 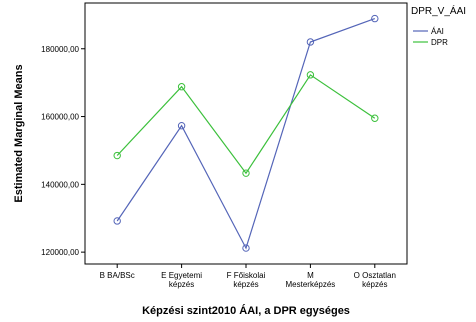 I want to click on x-tick-label: E Egyetemi képzés, so click(x=181, y=280).